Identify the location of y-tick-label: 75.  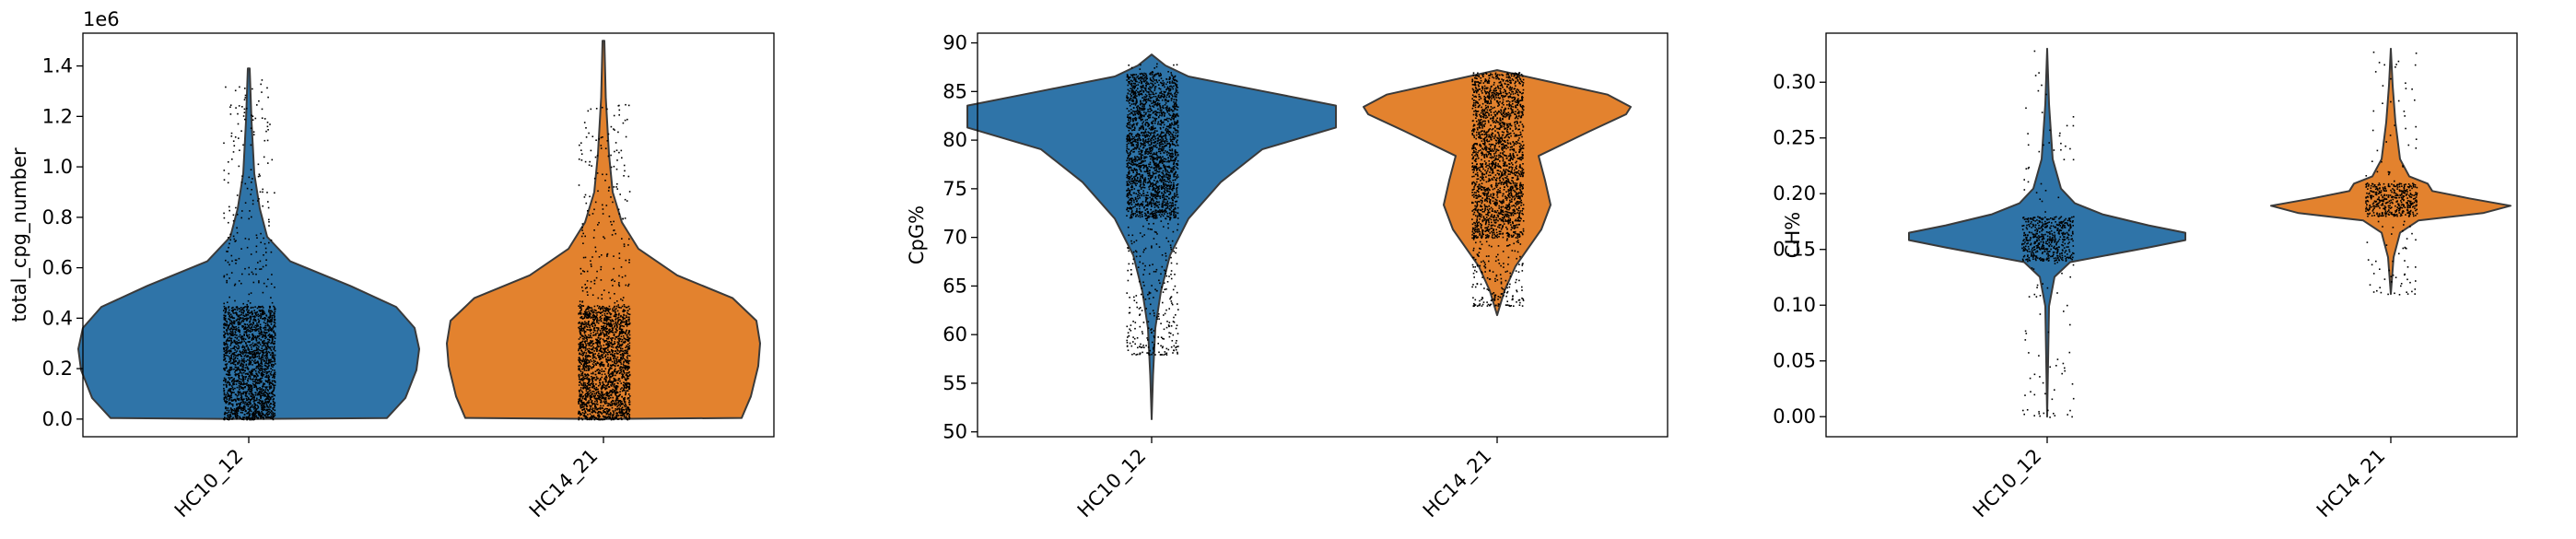
(955, 189).